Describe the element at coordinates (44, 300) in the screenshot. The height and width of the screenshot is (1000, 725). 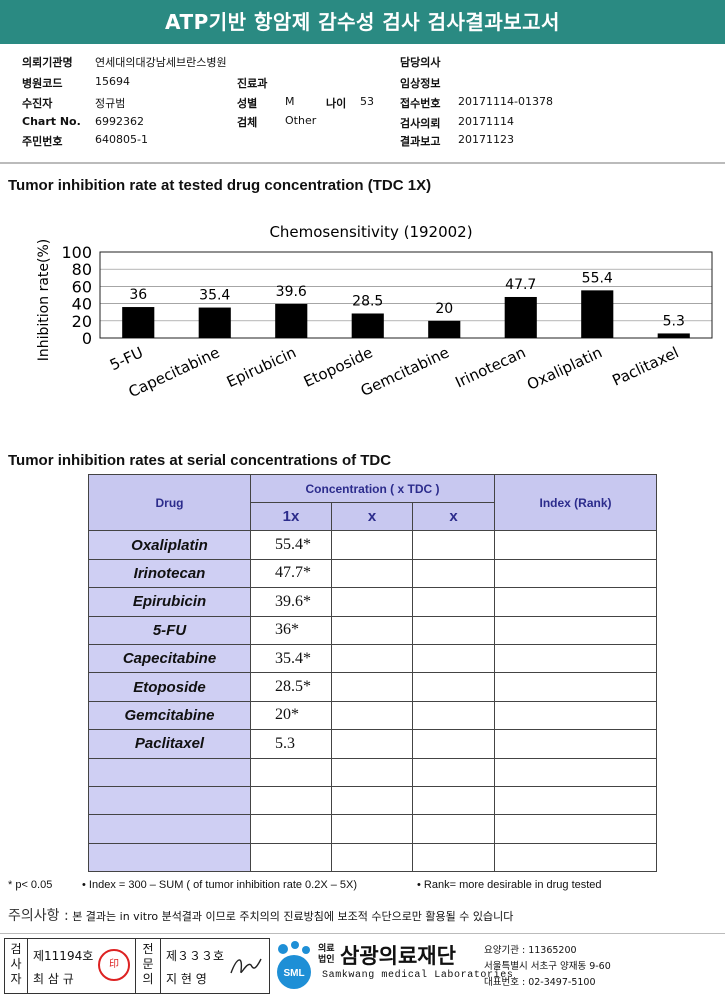
I see `y-axis-label: Inhibition rate(%)` at that location.